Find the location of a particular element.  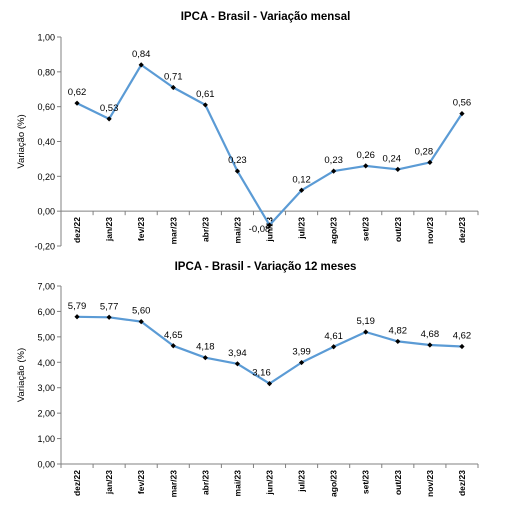

chart-title: IPCA - Brasil - Variação 12 meses is located at coordinates (265, 267).